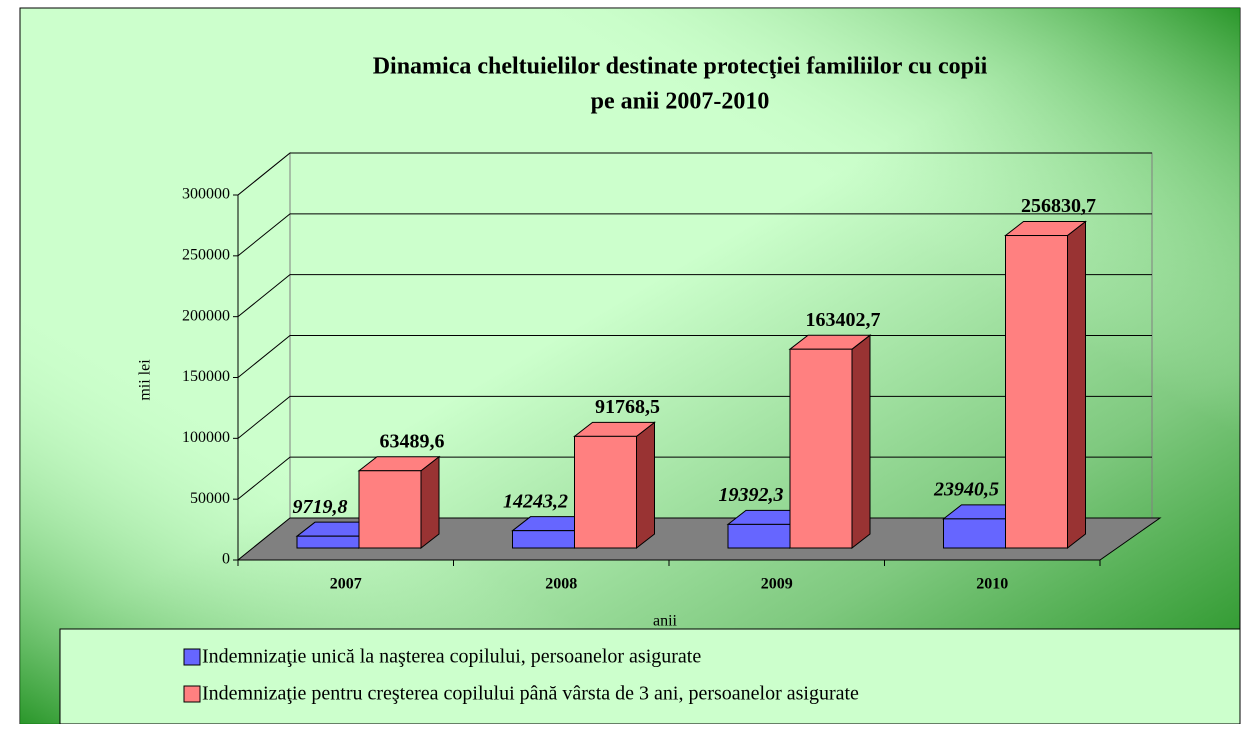 The height and width of the screenshot is (729, 1247). I want to click on y-axis-label: mii lei, so click(145, 380).